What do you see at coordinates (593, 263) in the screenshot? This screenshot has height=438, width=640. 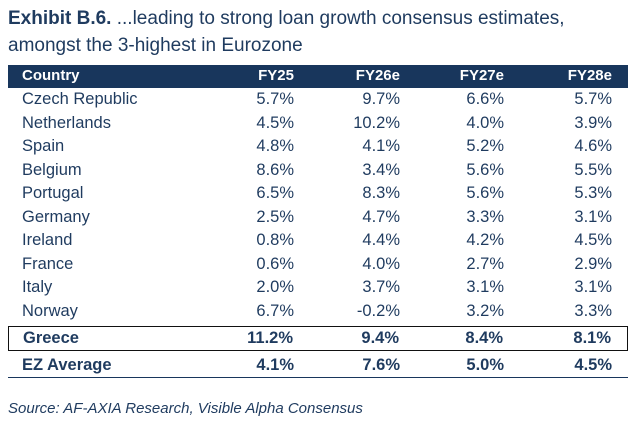 I see `value-cell: 2.9%` at bounding box center [593, 263].